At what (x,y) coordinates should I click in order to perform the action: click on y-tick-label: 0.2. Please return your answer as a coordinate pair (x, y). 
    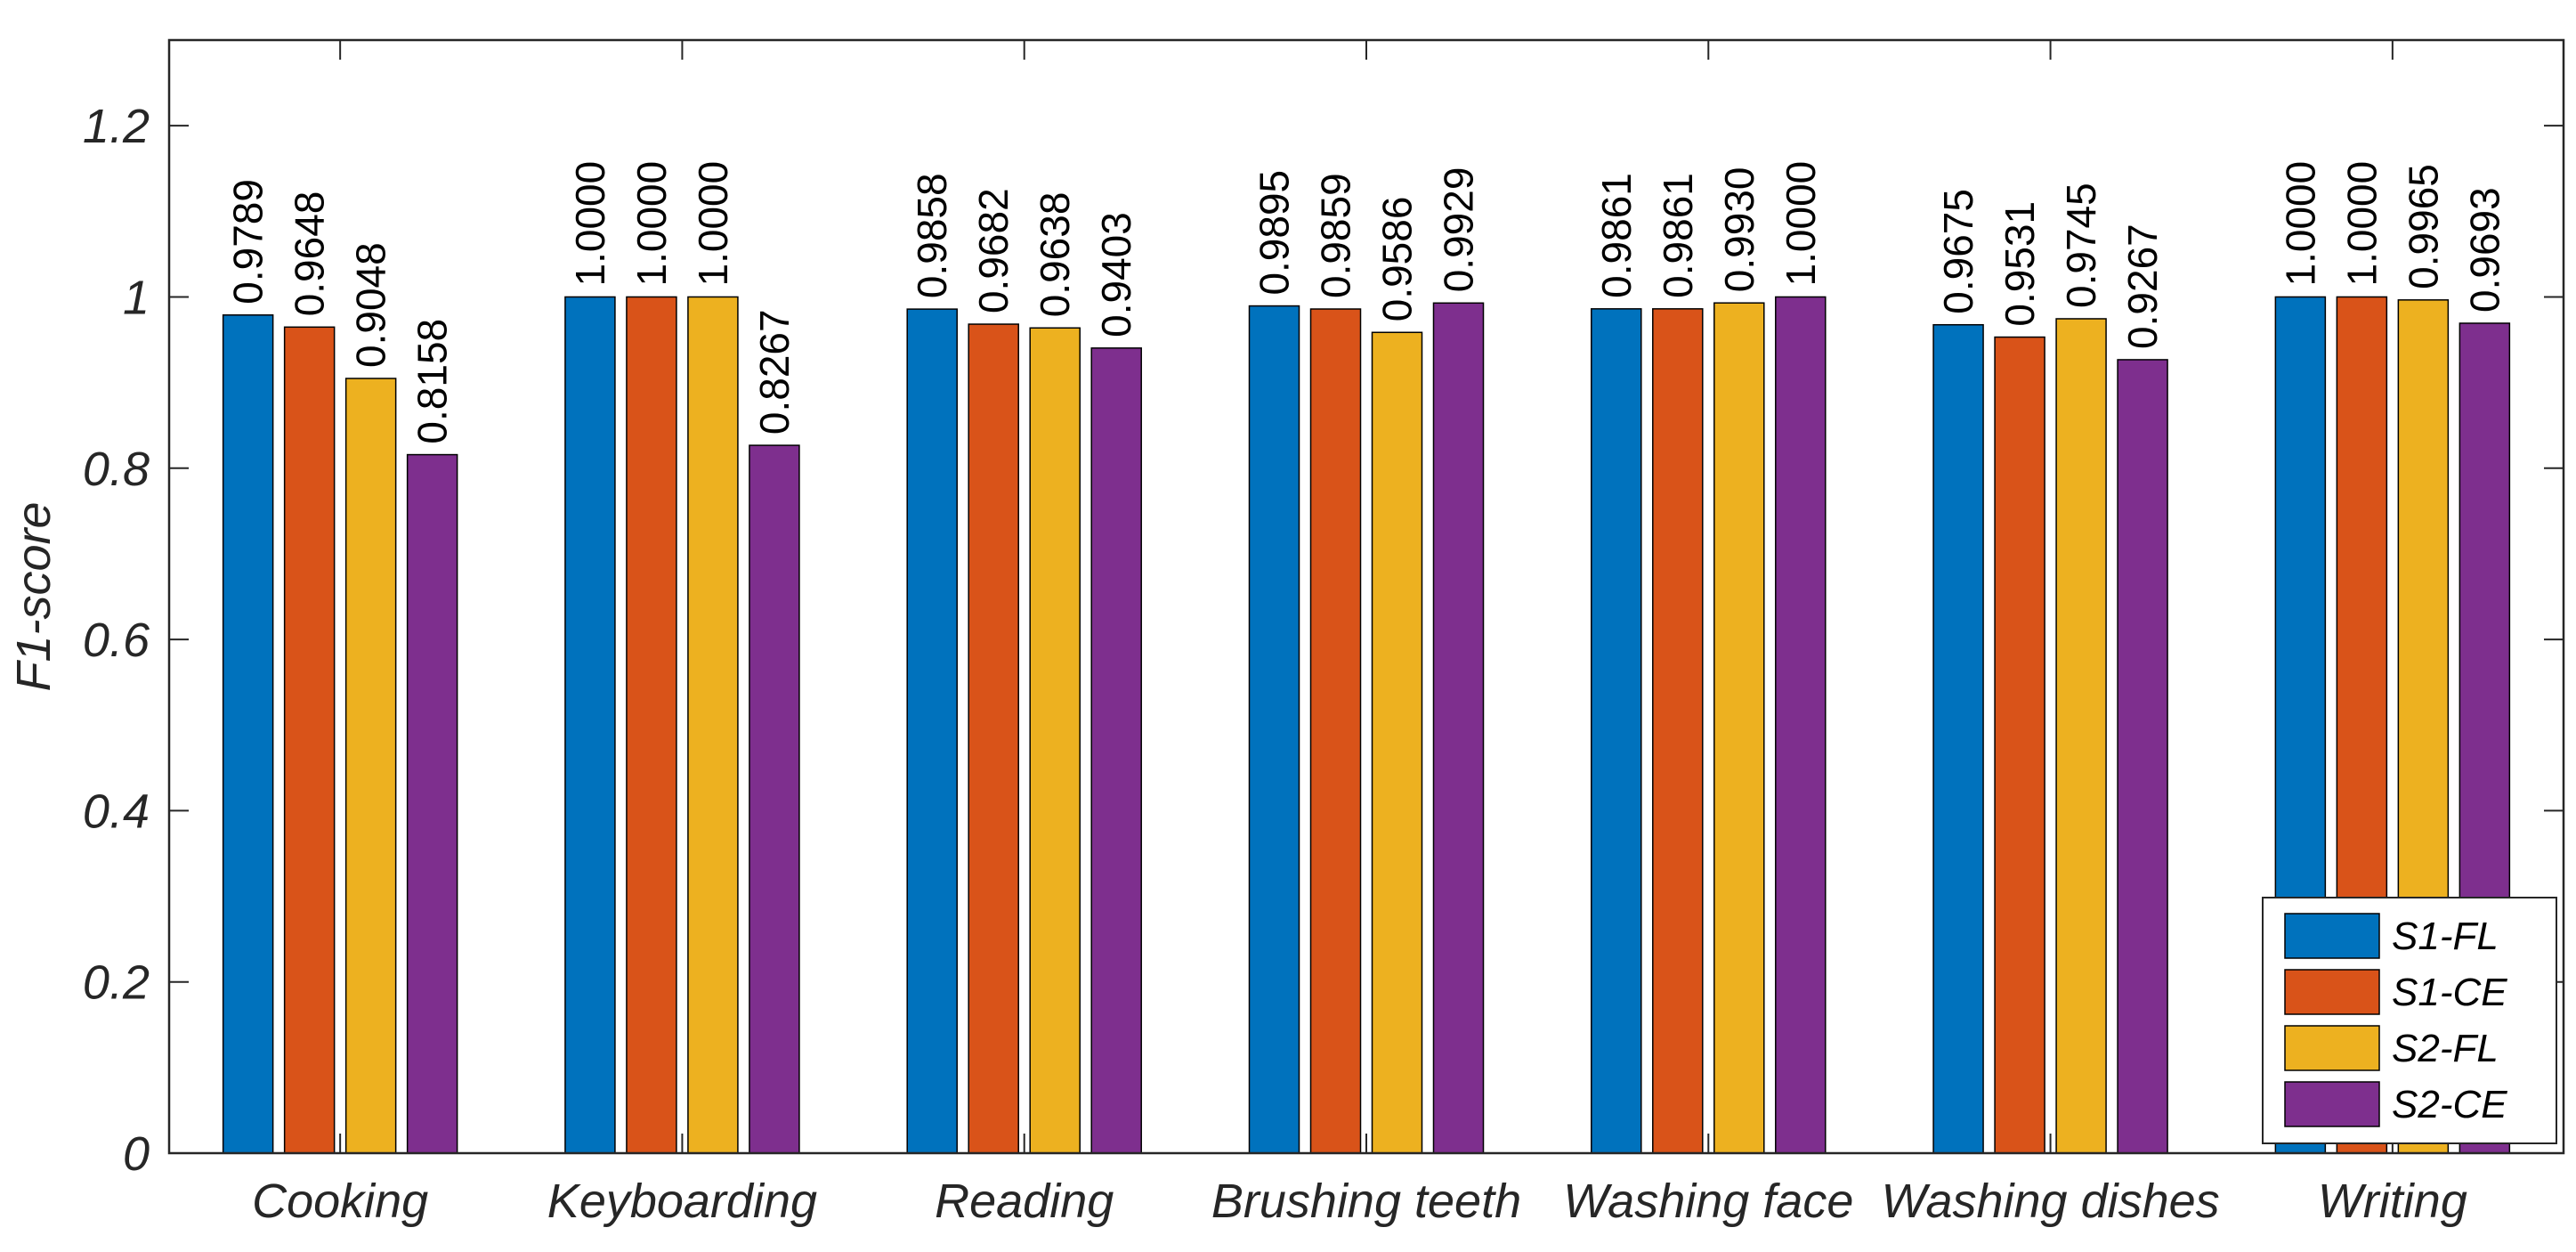
    Looking at the image, I should click on (116, 983).